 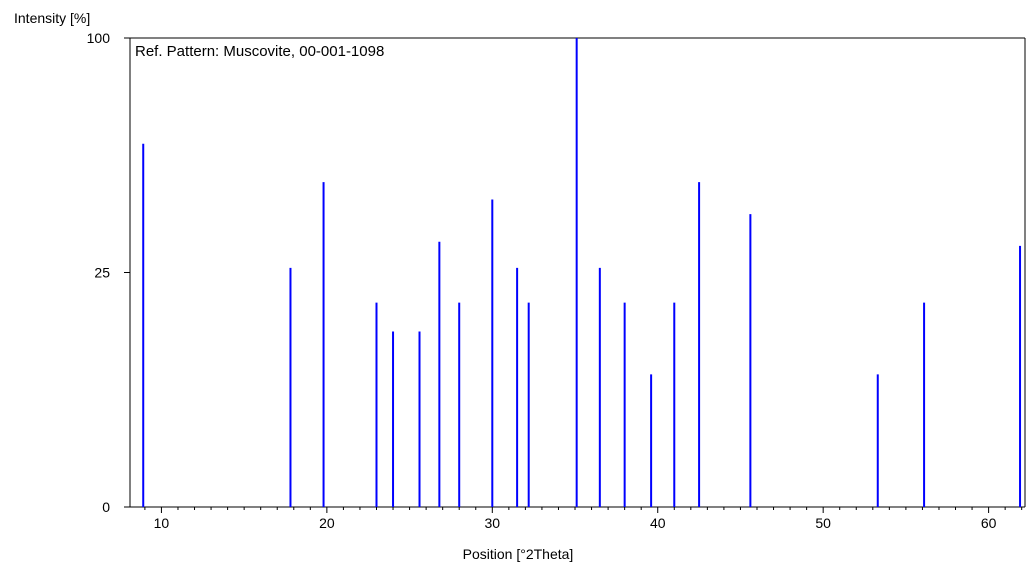 What do you see at coordinates (989, 523) in the screenshot?
I see `x-tick-label: 60` at bounding box center [989, 523].